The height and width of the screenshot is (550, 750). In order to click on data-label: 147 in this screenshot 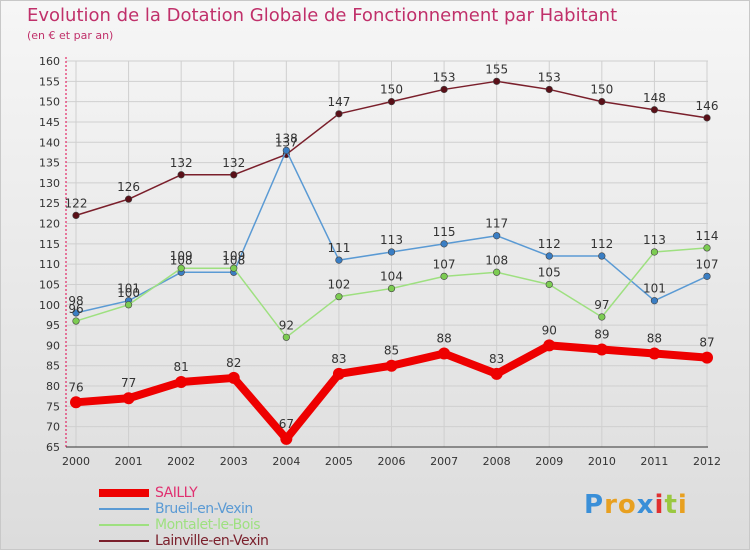, I will do `click(338, 102)`.